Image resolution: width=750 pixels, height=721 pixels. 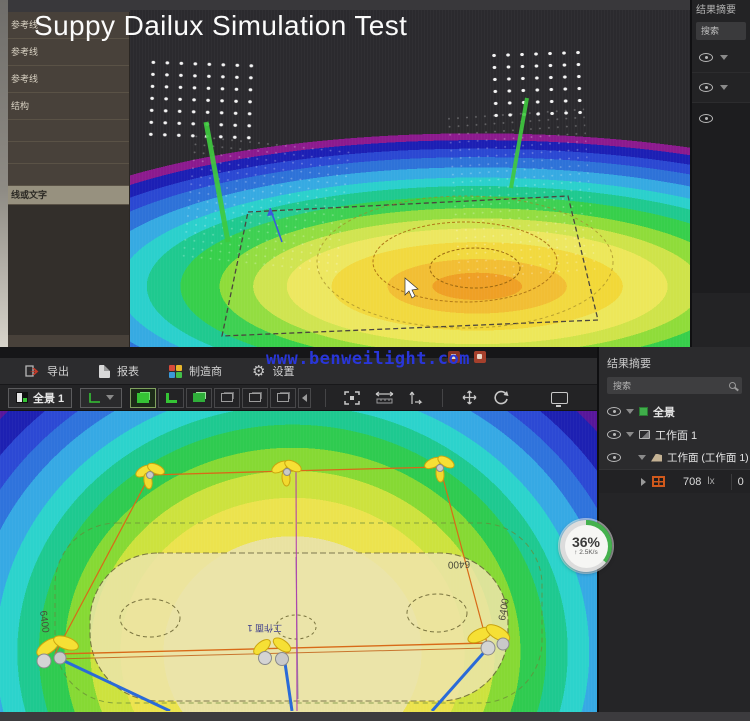 I want to click on measure-vertical-button, so click(x=416, y=398).